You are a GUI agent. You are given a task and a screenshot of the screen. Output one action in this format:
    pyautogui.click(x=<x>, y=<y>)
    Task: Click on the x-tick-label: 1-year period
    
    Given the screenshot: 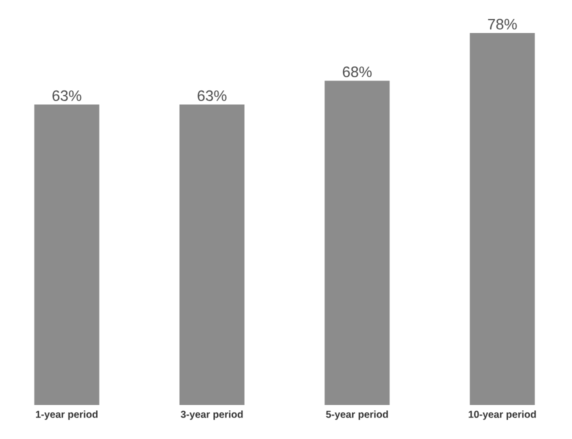 What is the action you would take?
    pyautogui.click(x=67, y=415)
    